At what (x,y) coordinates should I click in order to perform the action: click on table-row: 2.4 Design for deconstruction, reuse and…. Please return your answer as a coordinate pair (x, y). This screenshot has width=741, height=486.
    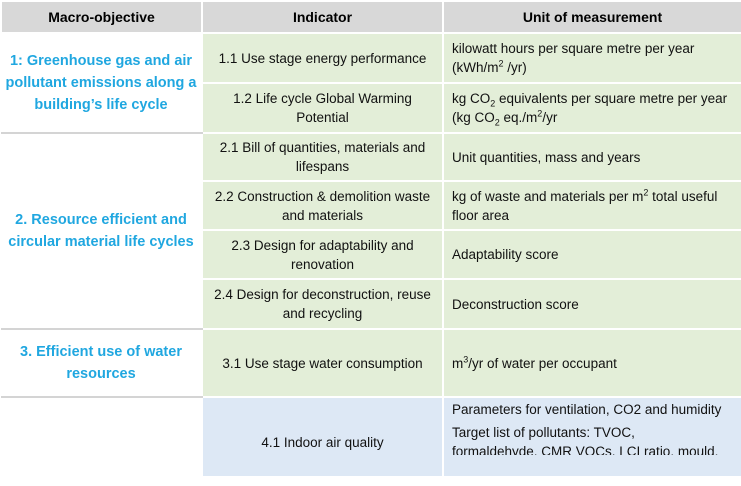
    Looking at the image, I should click on (371, 304).